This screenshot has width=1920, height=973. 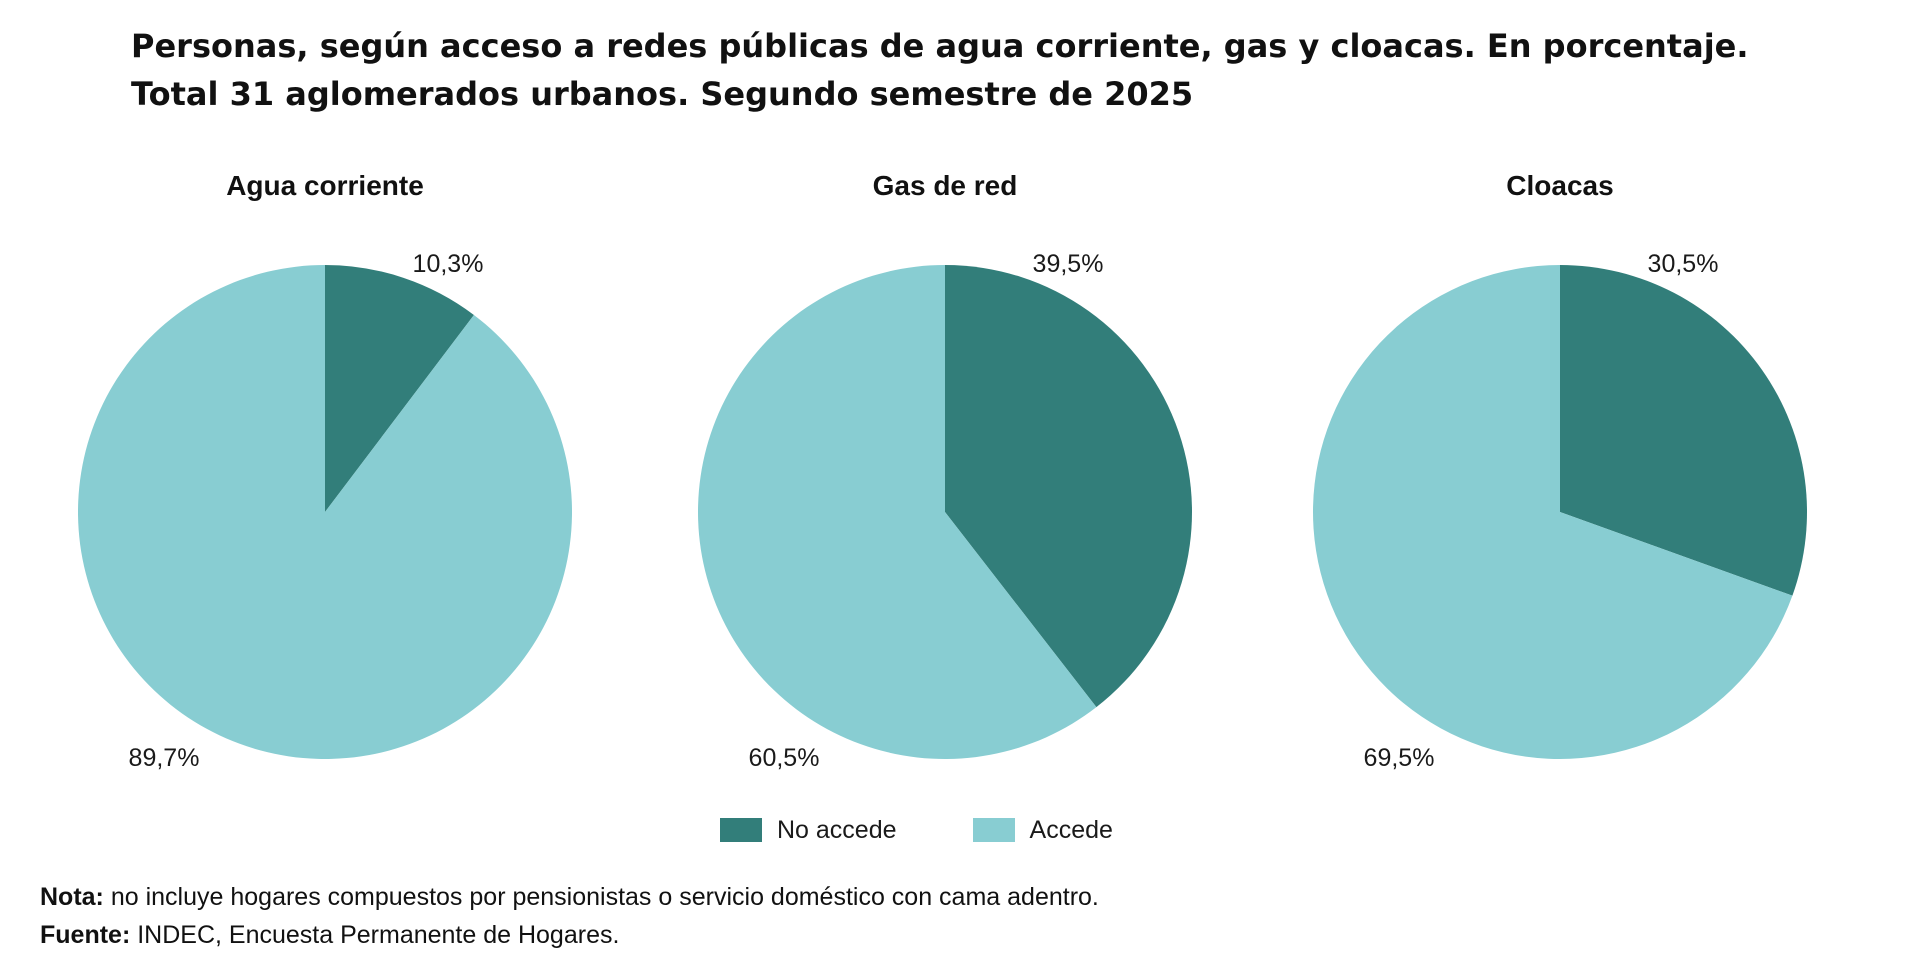 What do you see at coordinates (1399, 758) in the screenshot?
I see `data-label-cloacas-accede: 69,5%` at bounding box center [1399, 758].